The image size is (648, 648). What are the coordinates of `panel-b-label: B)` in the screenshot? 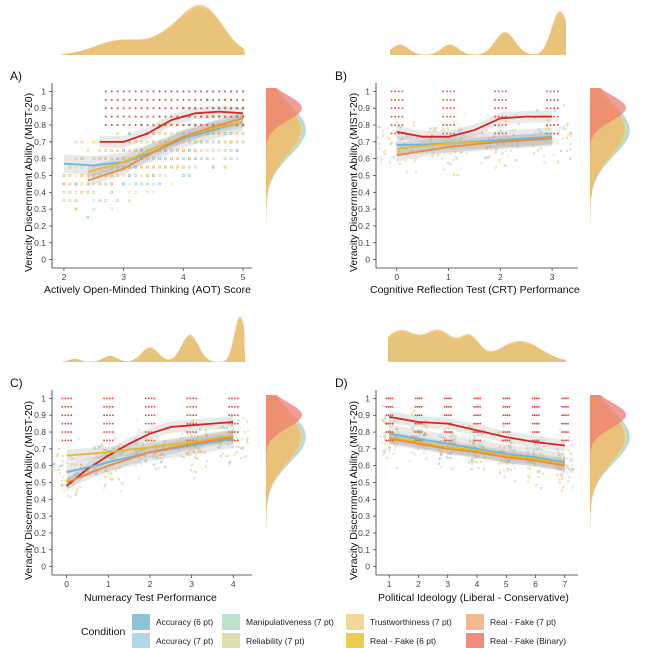 It's located at (341, 76).